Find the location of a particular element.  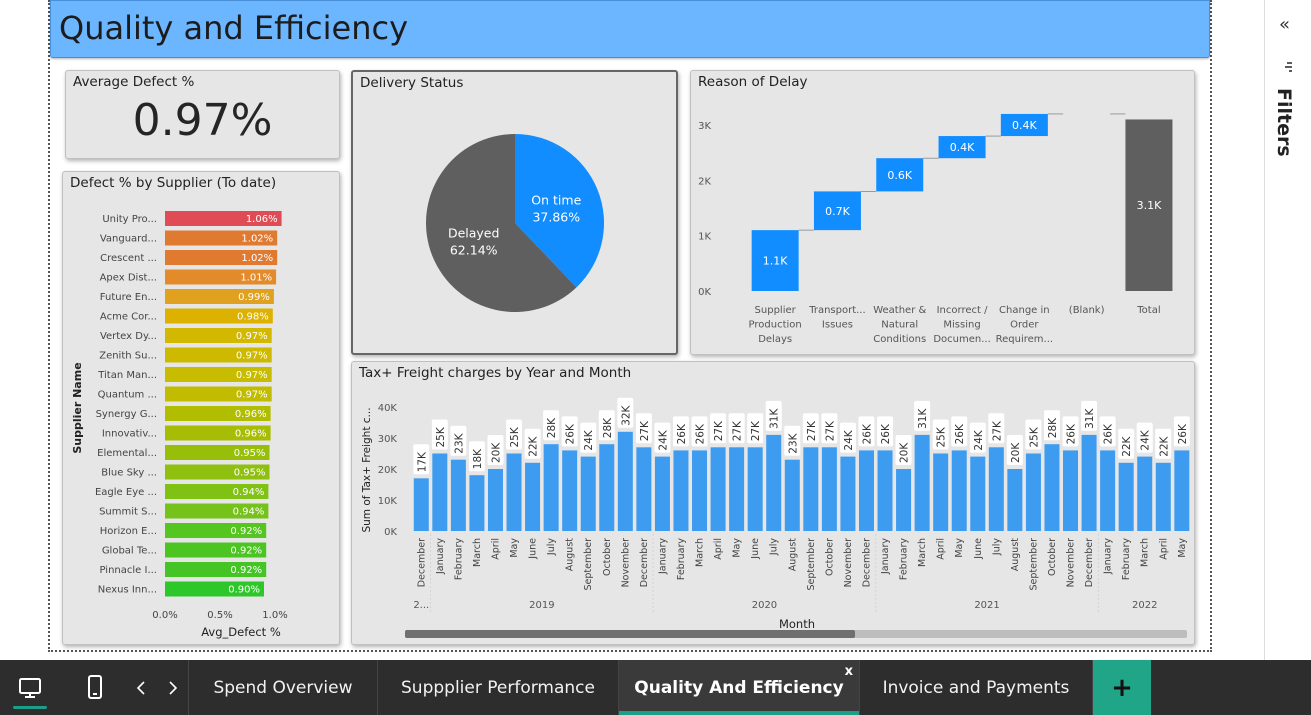

supplier-bar-value: 0.95% is located at coordinates (250, 473).